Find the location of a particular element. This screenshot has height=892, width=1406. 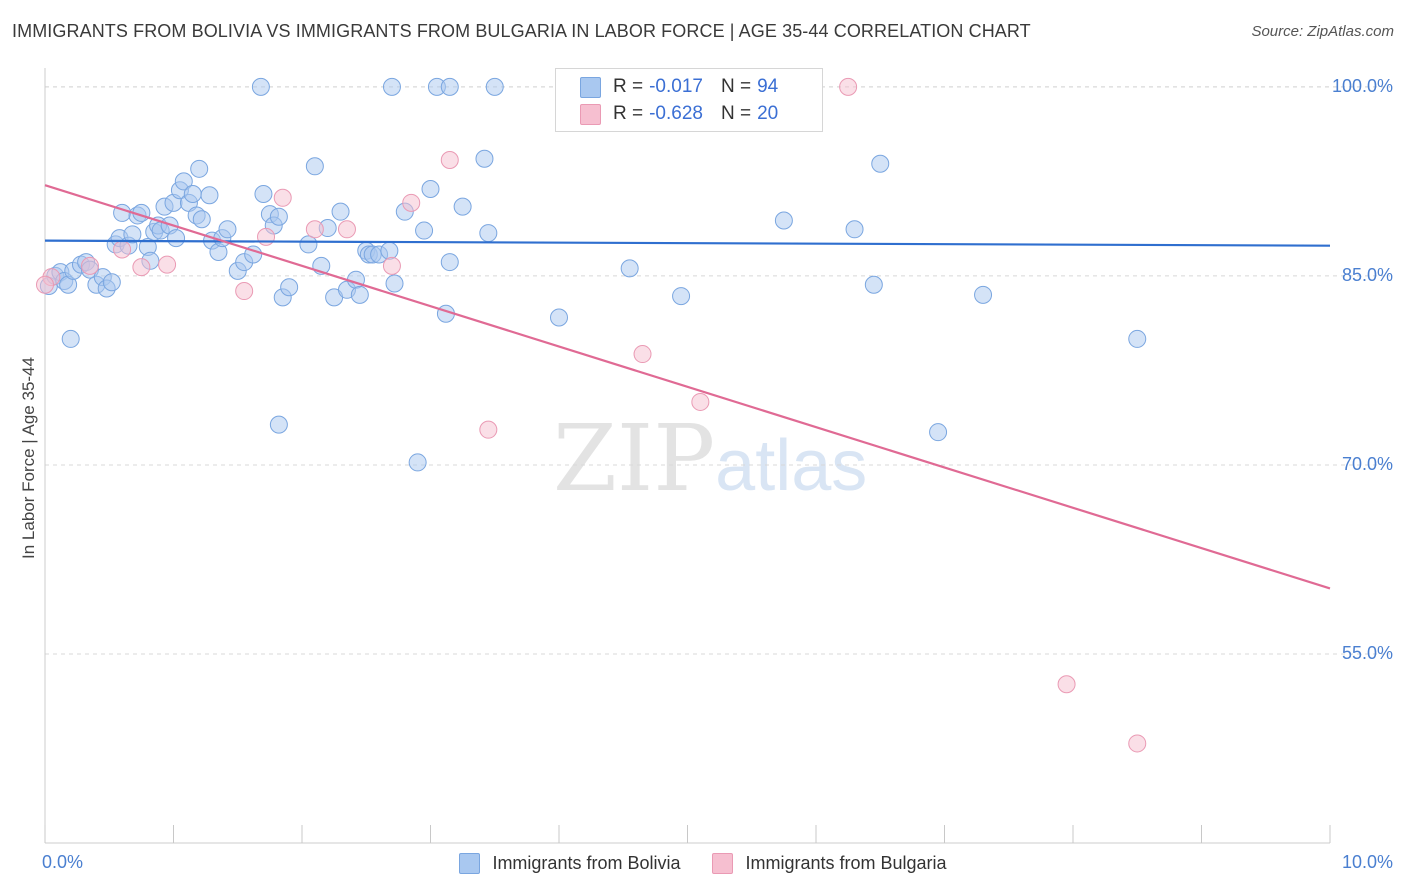

y-tick-label: 100.0% is located at coordinates (1362, 85).